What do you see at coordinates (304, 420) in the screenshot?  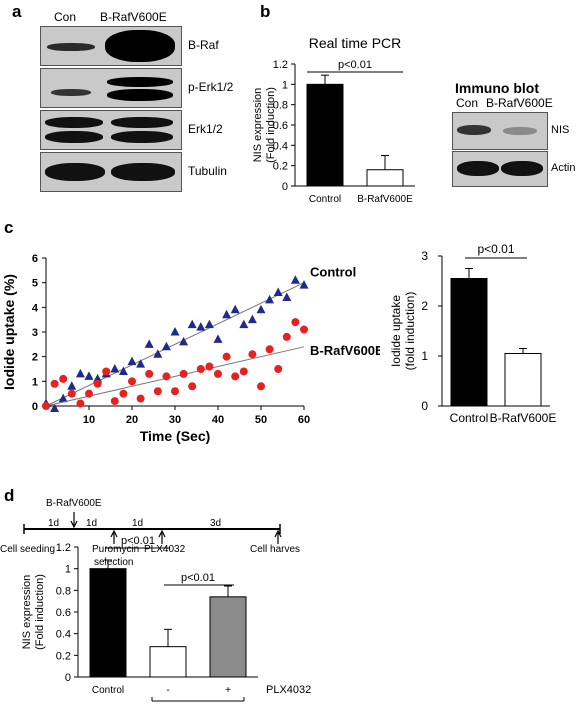 I see `x-tick-label: 60` at bounding box center [304, 420].